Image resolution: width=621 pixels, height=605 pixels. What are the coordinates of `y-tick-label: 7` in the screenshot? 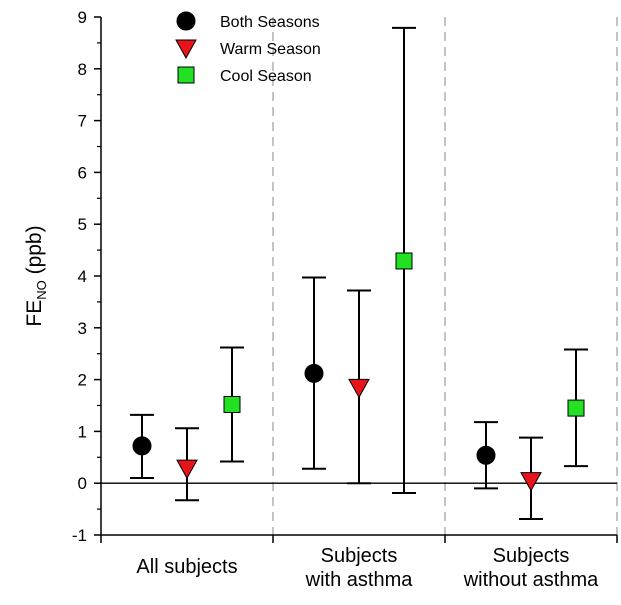 It's located at (82, 121).